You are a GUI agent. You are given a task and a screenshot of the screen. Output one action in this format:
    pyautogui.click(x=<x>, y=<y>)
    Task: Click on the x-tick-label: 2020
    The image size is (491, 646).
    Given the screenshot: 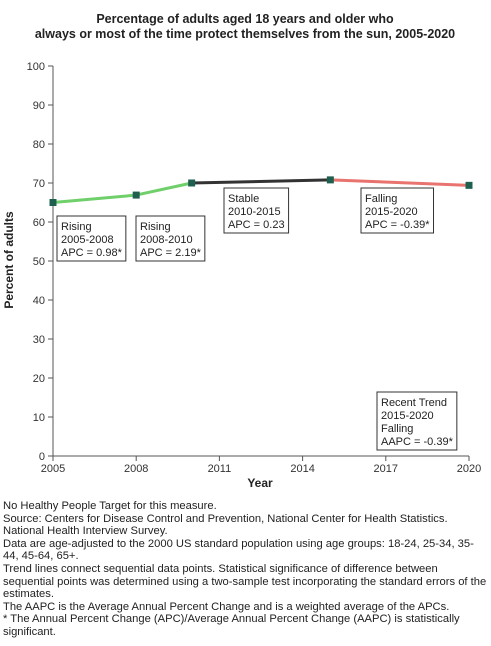 What is the action you would take?
    pyautogui.click(x=469, y=469)
    